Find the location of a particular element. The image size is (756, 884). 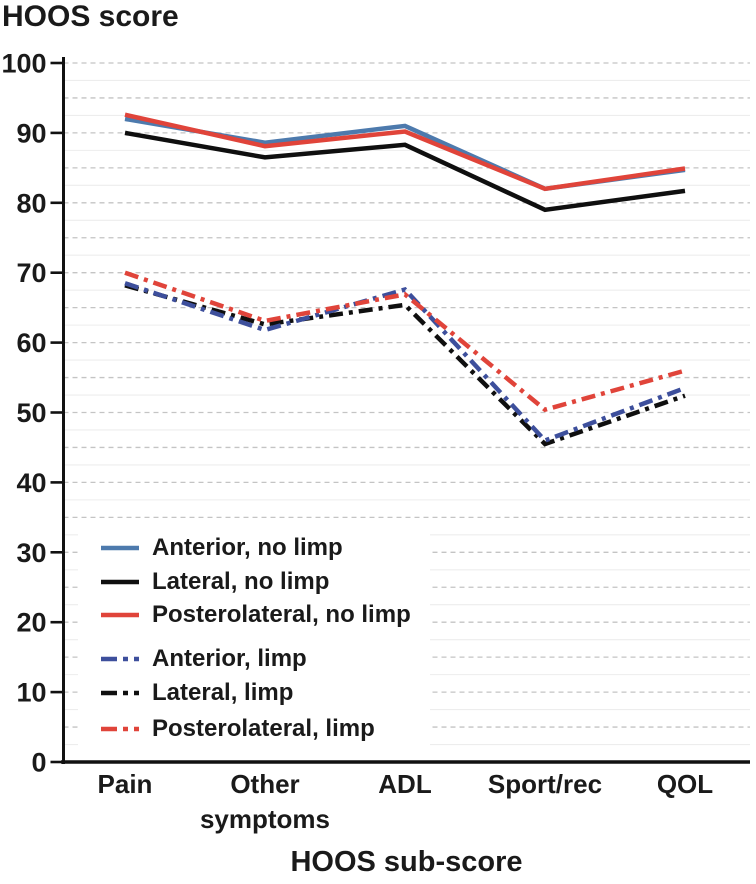

series-line-lateral-no-limp is located at coordinates (405, 171).